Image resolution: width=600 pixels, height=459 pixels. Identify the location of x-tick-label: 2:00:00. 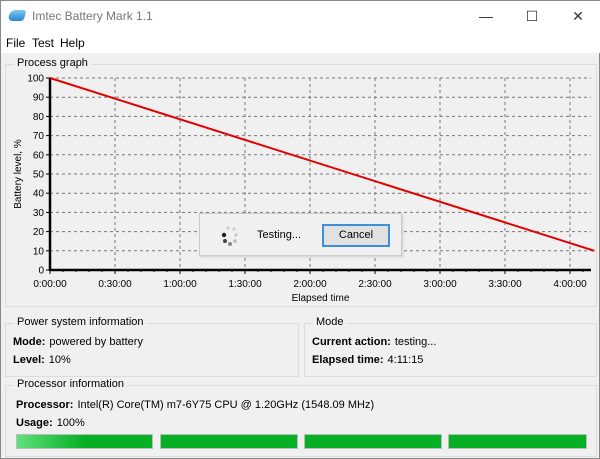
(310, 284).